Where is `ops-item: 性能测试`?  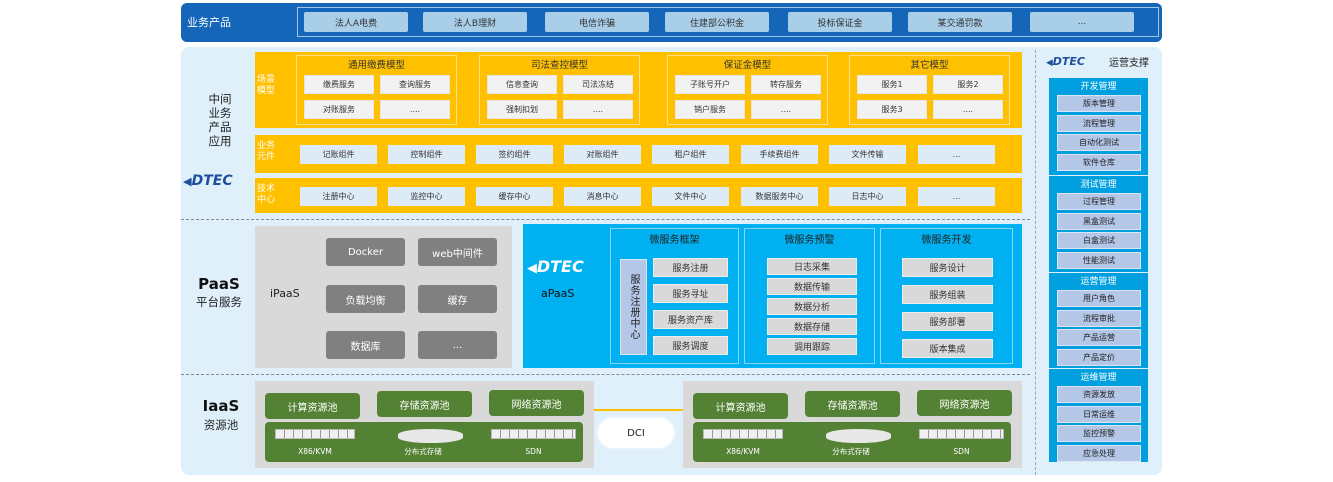
ops-item: 性能测试 is located at coordinates (1099, 260).